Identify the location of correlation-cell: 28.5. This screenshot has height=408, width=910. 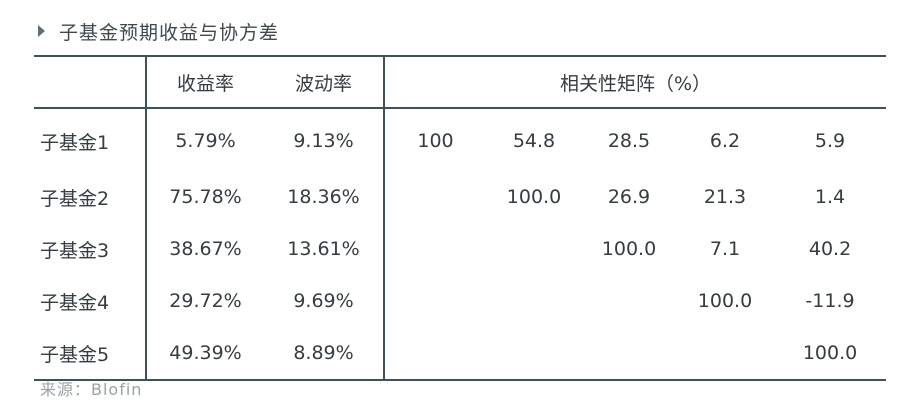
(629, 141).